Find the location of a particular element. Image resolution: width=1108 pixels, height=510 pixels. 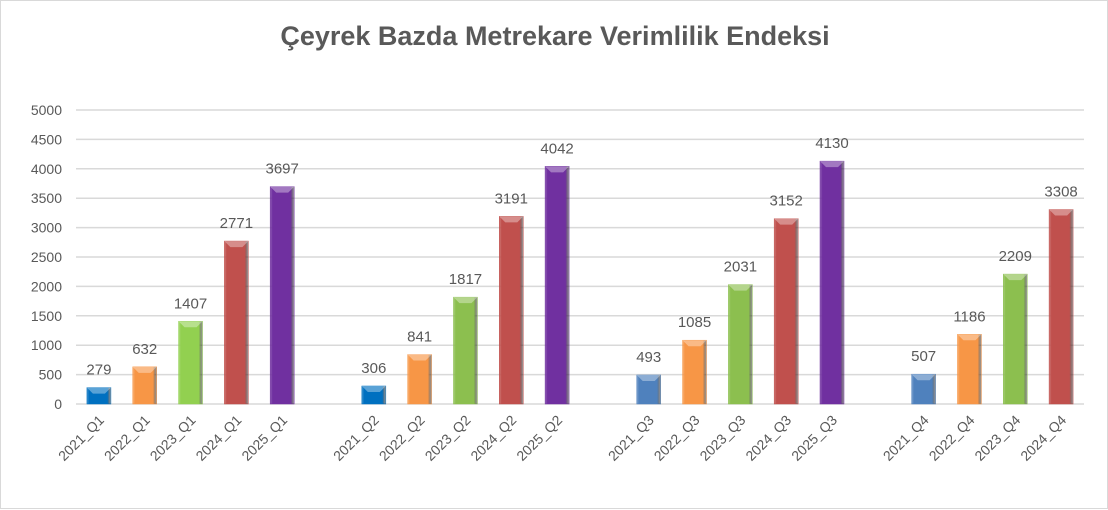

y-tick-label: 4000 is located at coordinates (46, 169).